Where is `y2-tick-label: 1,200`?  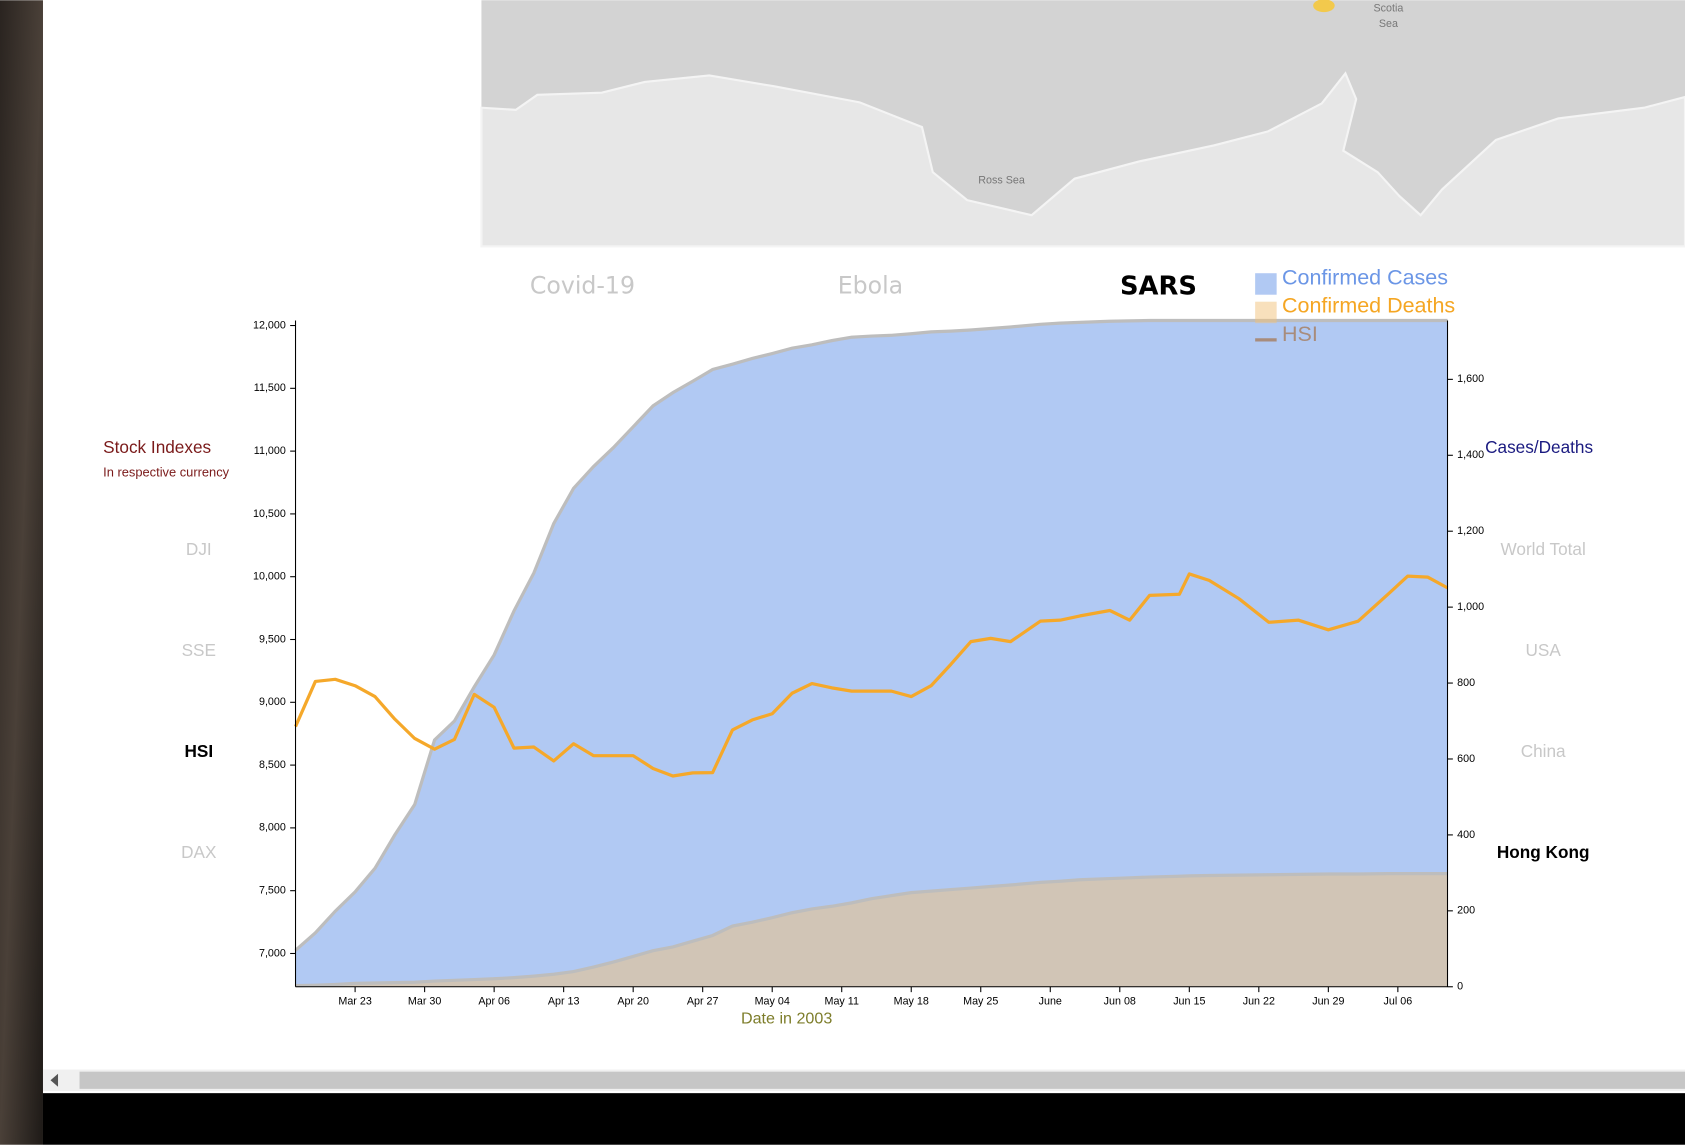
y2-tick-label: 1,200 is located at coordinates (1470, 531).